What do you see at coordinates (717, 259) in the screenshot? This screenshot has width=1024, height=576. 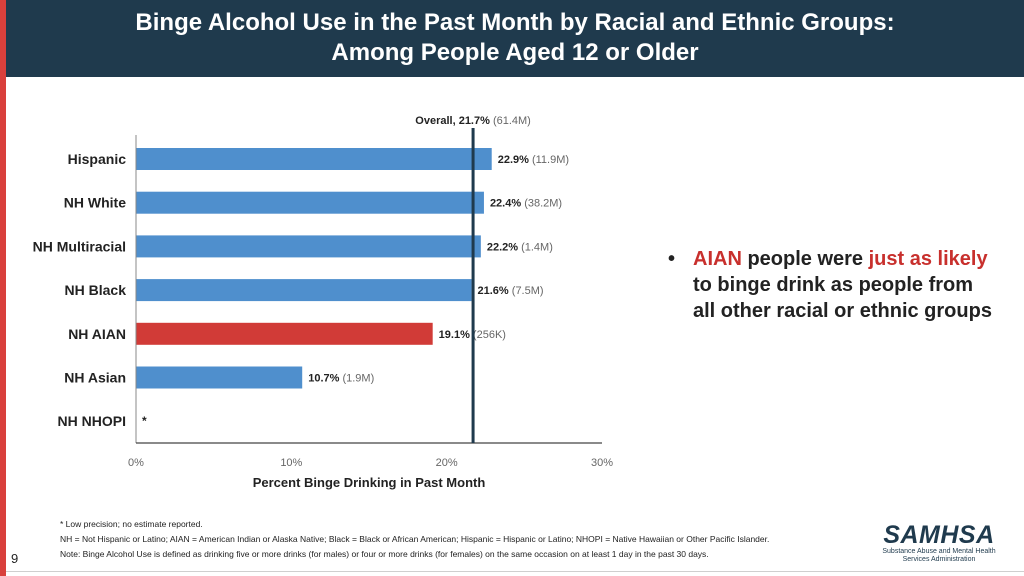 I see `callout-aian: AIAN` at bounding box center [717, 259].